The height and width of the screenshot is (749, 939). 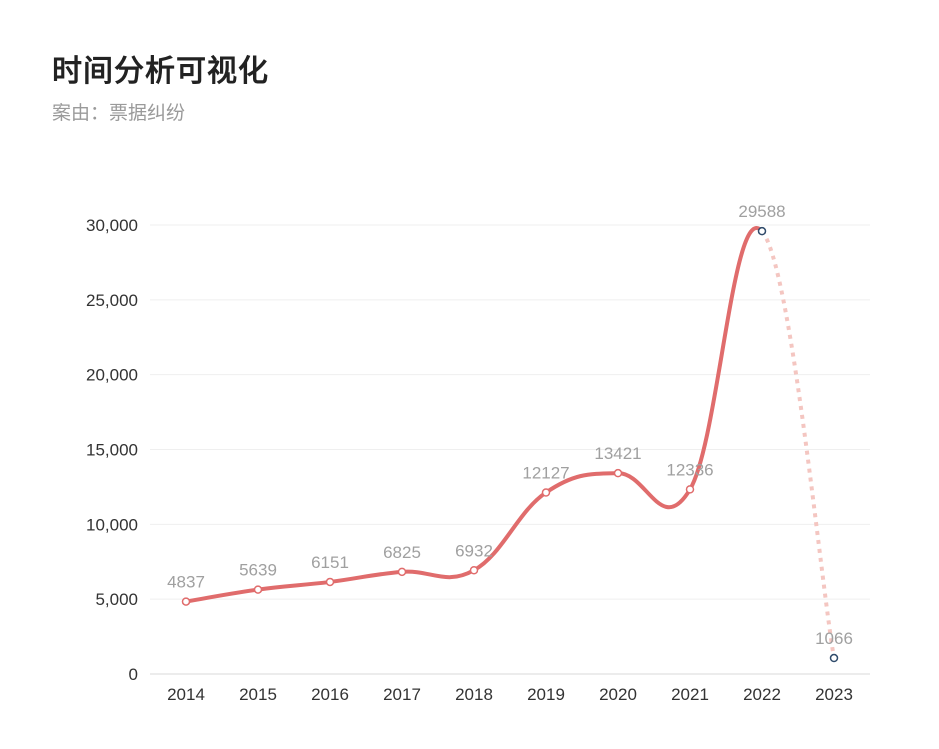 I want to click on subtitle-prefix: 案由：, so click(x=81, y=113).